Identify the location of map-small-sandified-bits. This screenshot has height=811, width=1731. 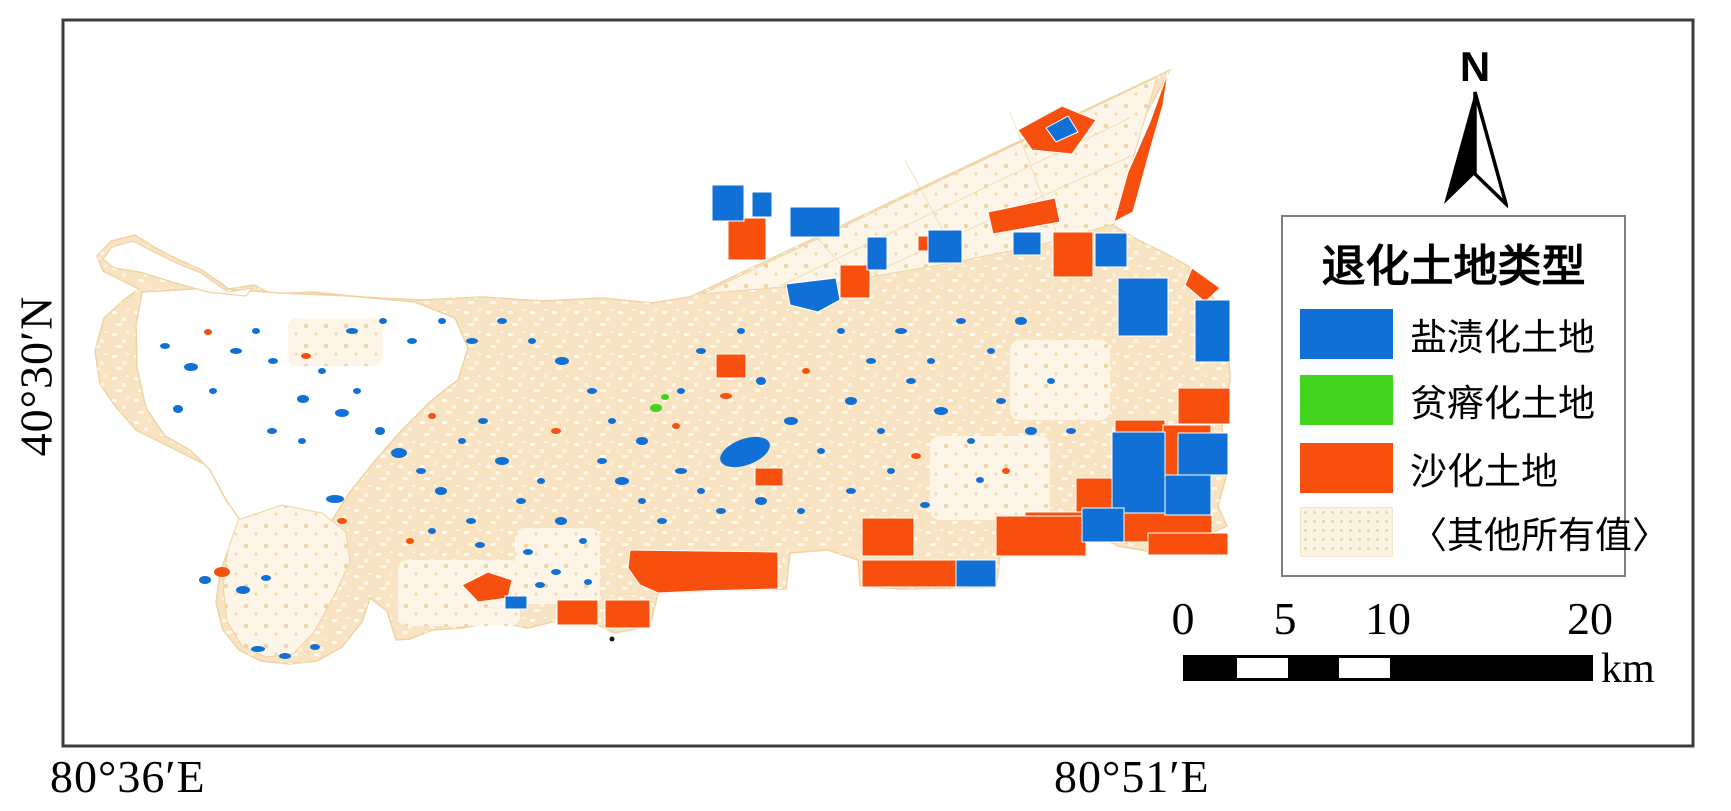
(607, 453).